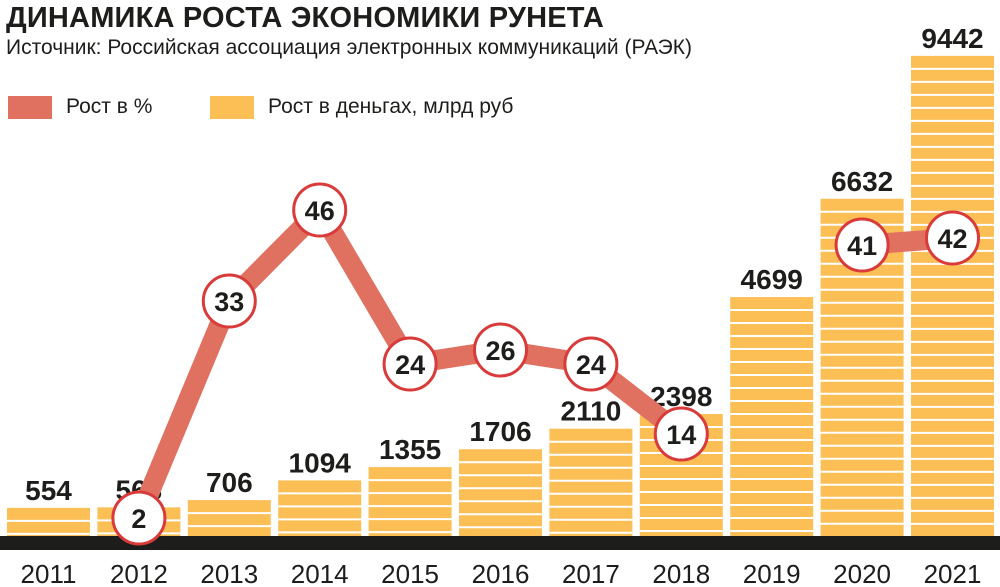 The image size is (1000, 587). What do you see at coordinates (48, 521) in the screenshot?
I see `bar-2011` at bounding box center [48, 521].